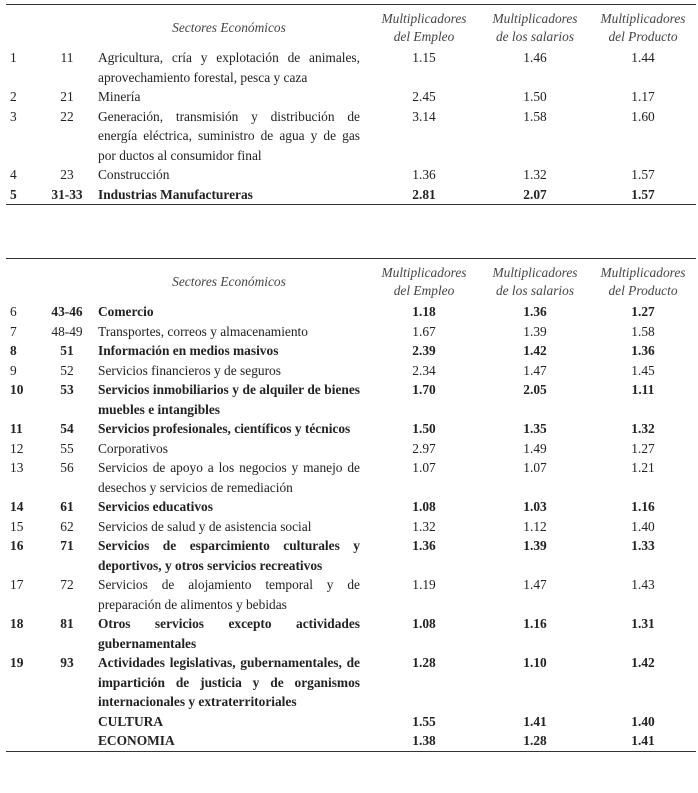  What do you see at coordinates (424, 662) in the screenshot?
I see `row-empleo: 1.28` at bounding box center [424, 662].